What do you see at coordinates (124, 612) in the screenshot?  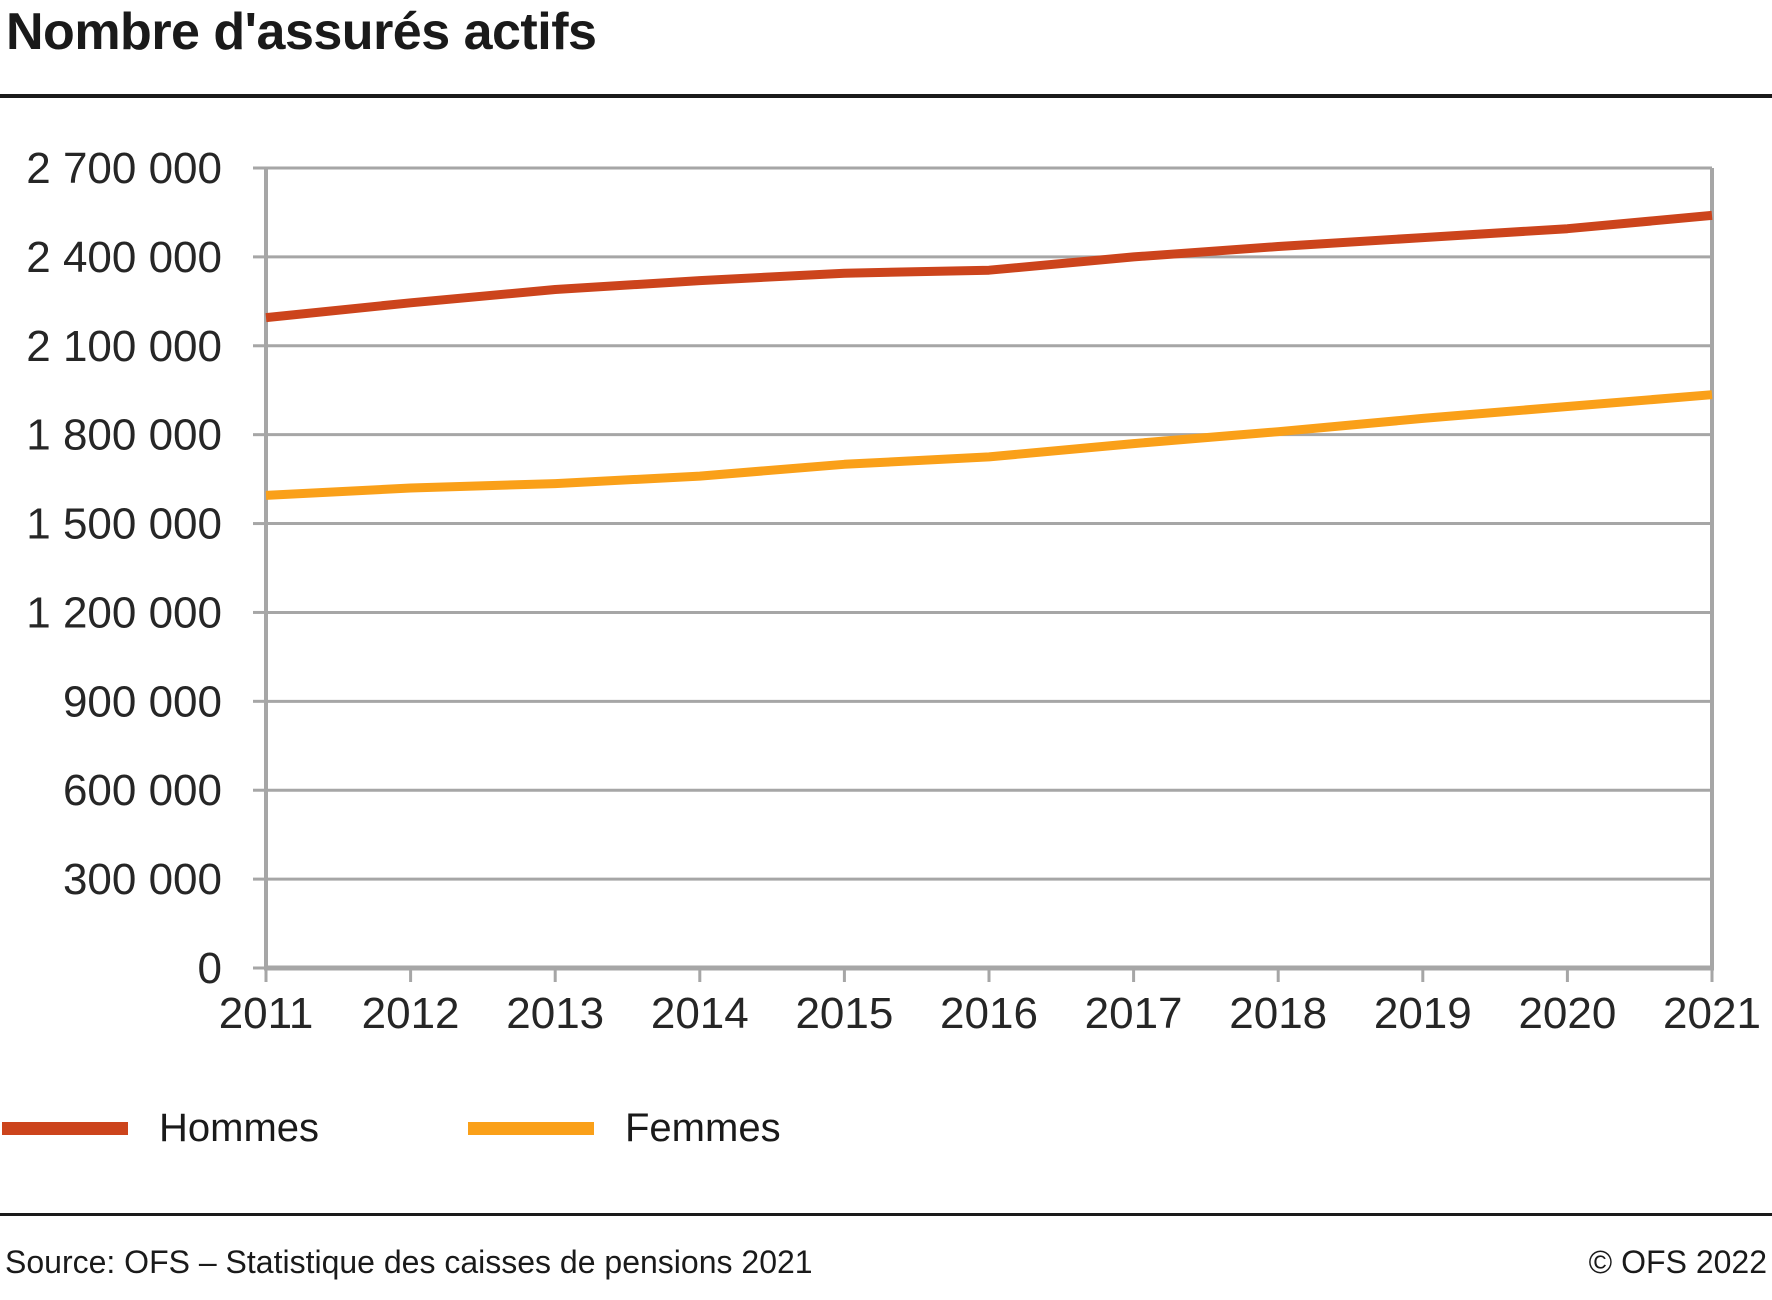 I see `svg-text: 1 200 000` at bounding box center [124, 612].